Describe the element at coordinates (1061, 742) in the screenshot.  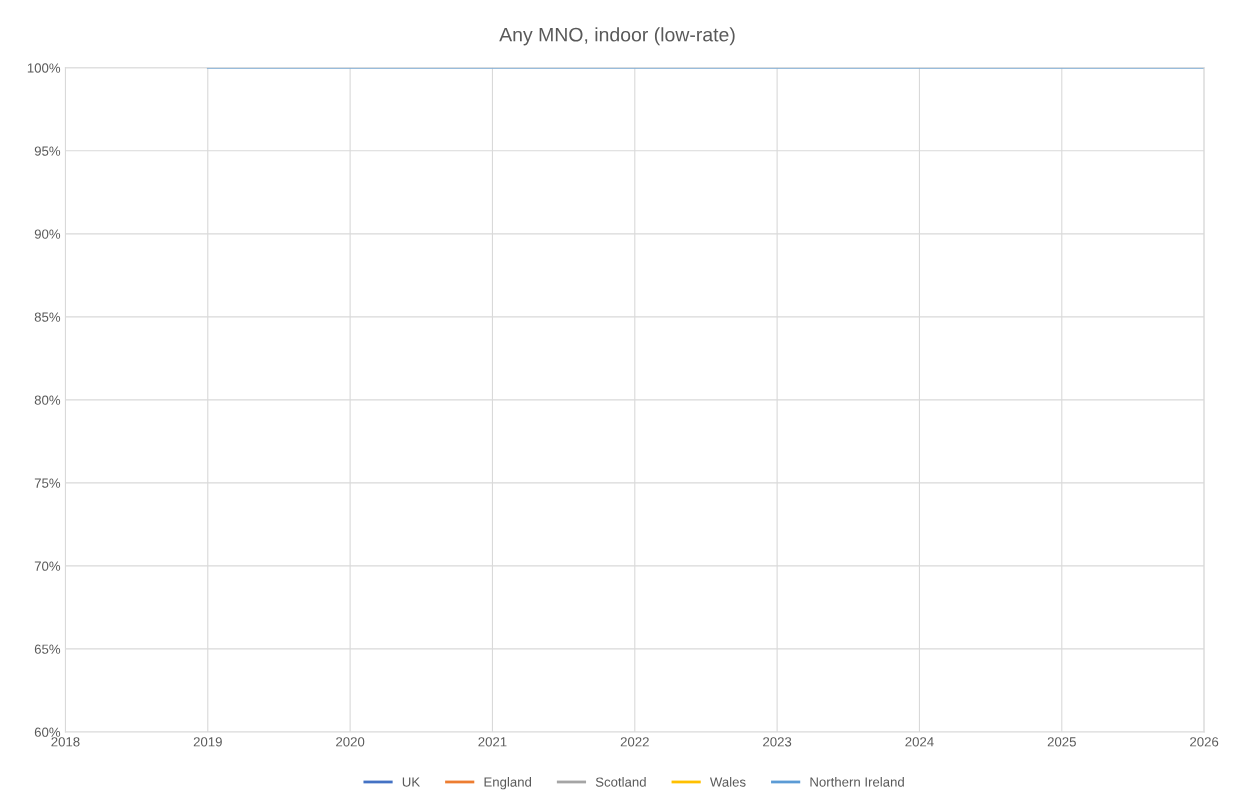
I see `x-tick-label: 2025` at that location.